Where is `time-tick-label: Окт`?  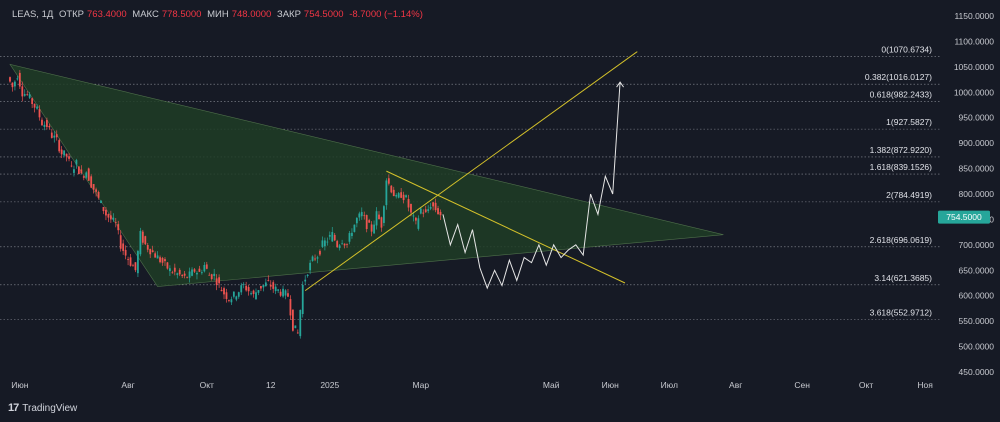 time-tick-label: Окт is located at coordinates (207, 385).